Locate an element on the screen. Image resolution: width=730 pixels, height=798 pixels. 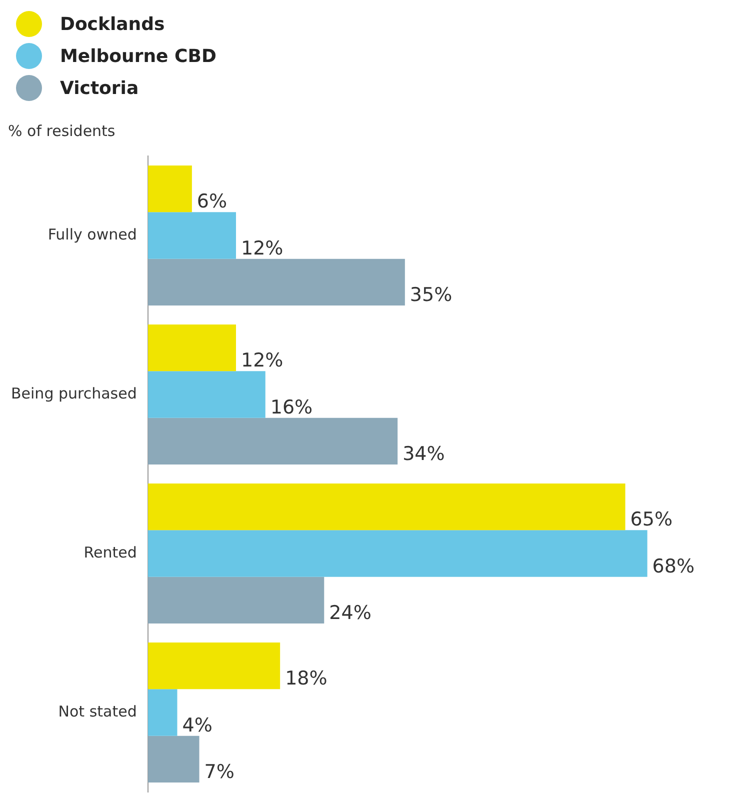
y-tick-label: Fully owned is located at coordinates (92, 234).